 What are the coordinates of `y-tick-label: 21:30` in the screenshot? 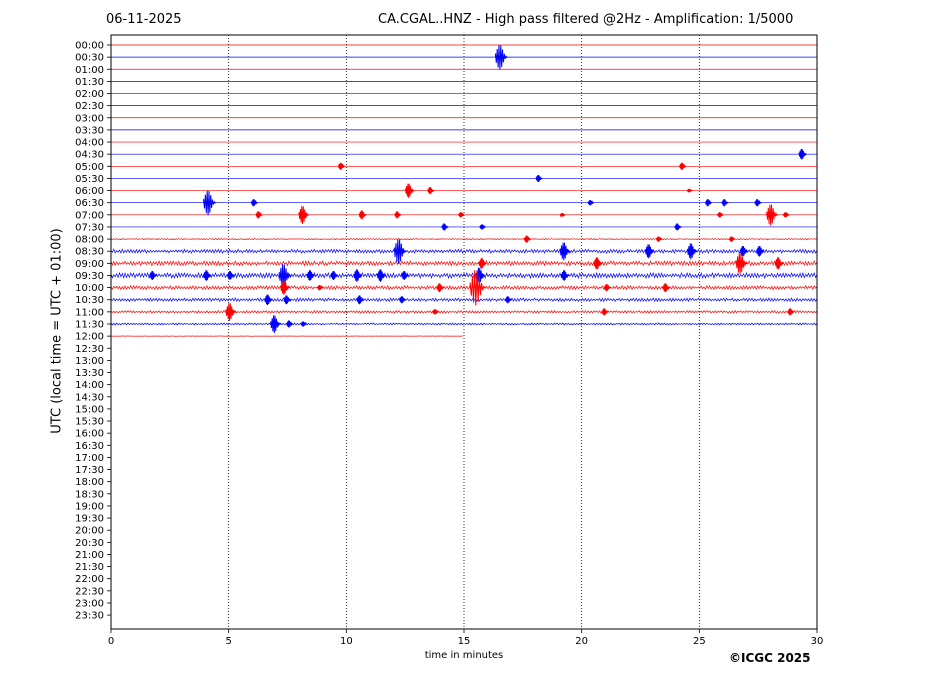 It's located at (89, 567).